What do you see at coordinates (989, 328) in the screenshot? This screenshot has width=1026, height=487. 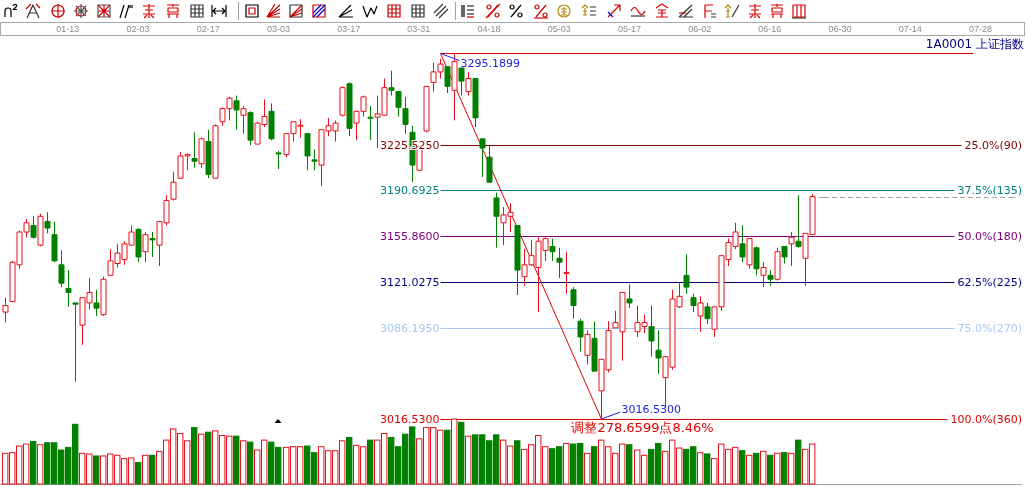 I see `annotation: 75.0%(270)` at bounding box center [989, 328].